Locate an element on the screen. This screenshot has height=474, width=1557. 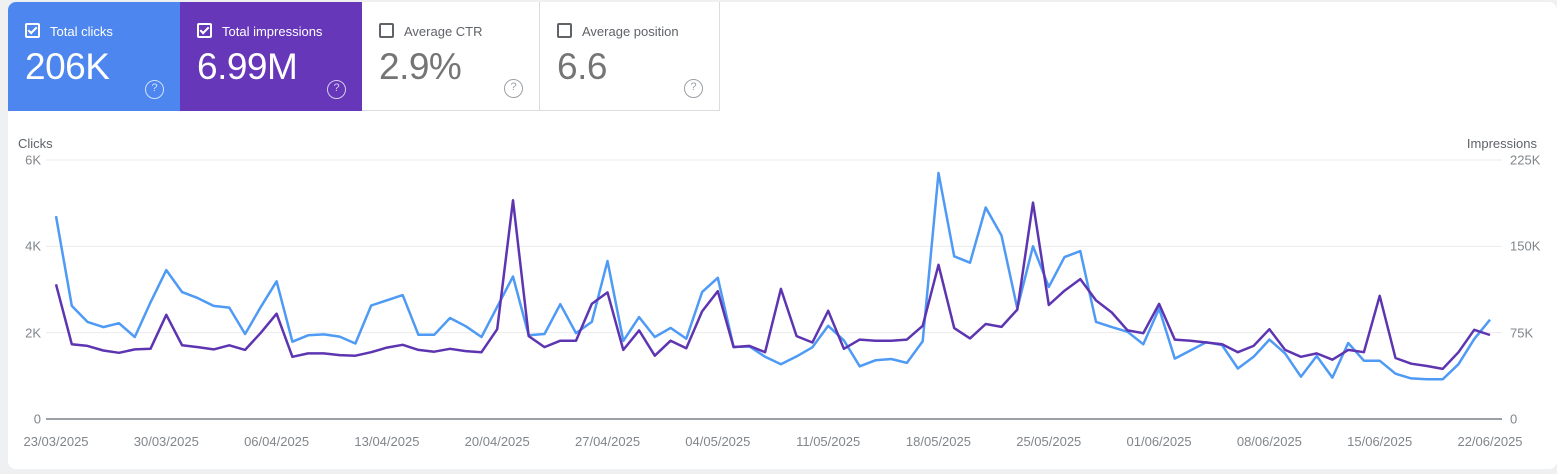
metric-card-total-clicks: Total clicks 206K ? is located at coordinates (94, 56).